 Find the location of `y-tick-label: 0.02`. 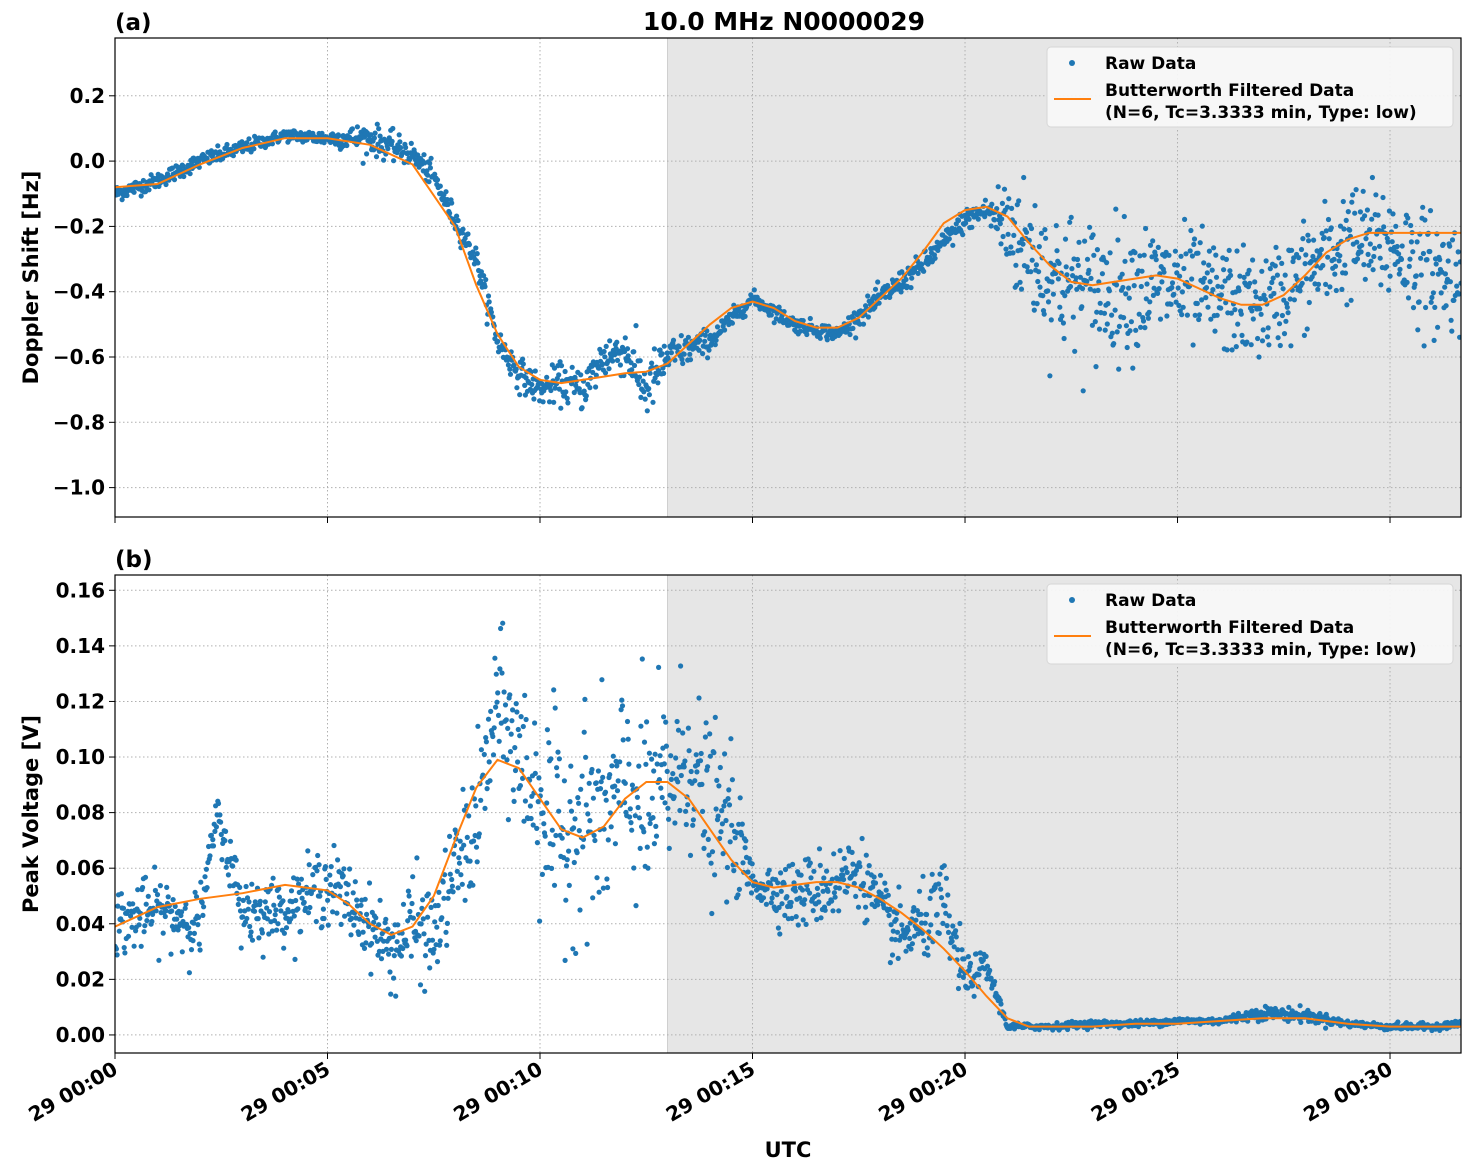

y-tick-label: 0.02 is located at coordinates (80, 979).